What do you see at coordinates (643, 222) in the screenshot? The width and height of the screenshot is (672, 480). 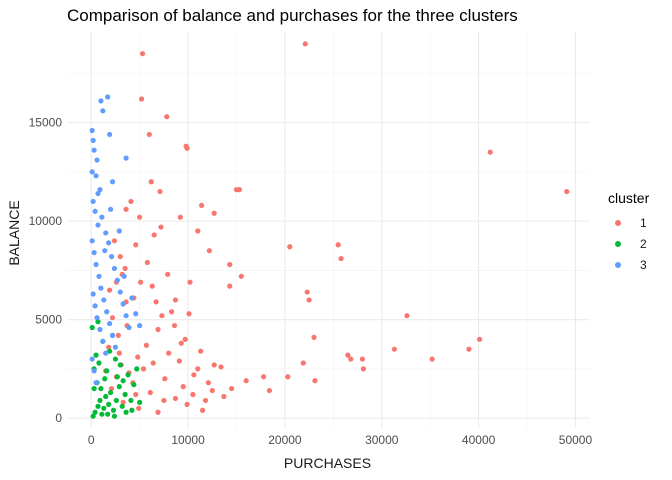 I see `legend-label-1: 1` at bounding box center [643, 222].